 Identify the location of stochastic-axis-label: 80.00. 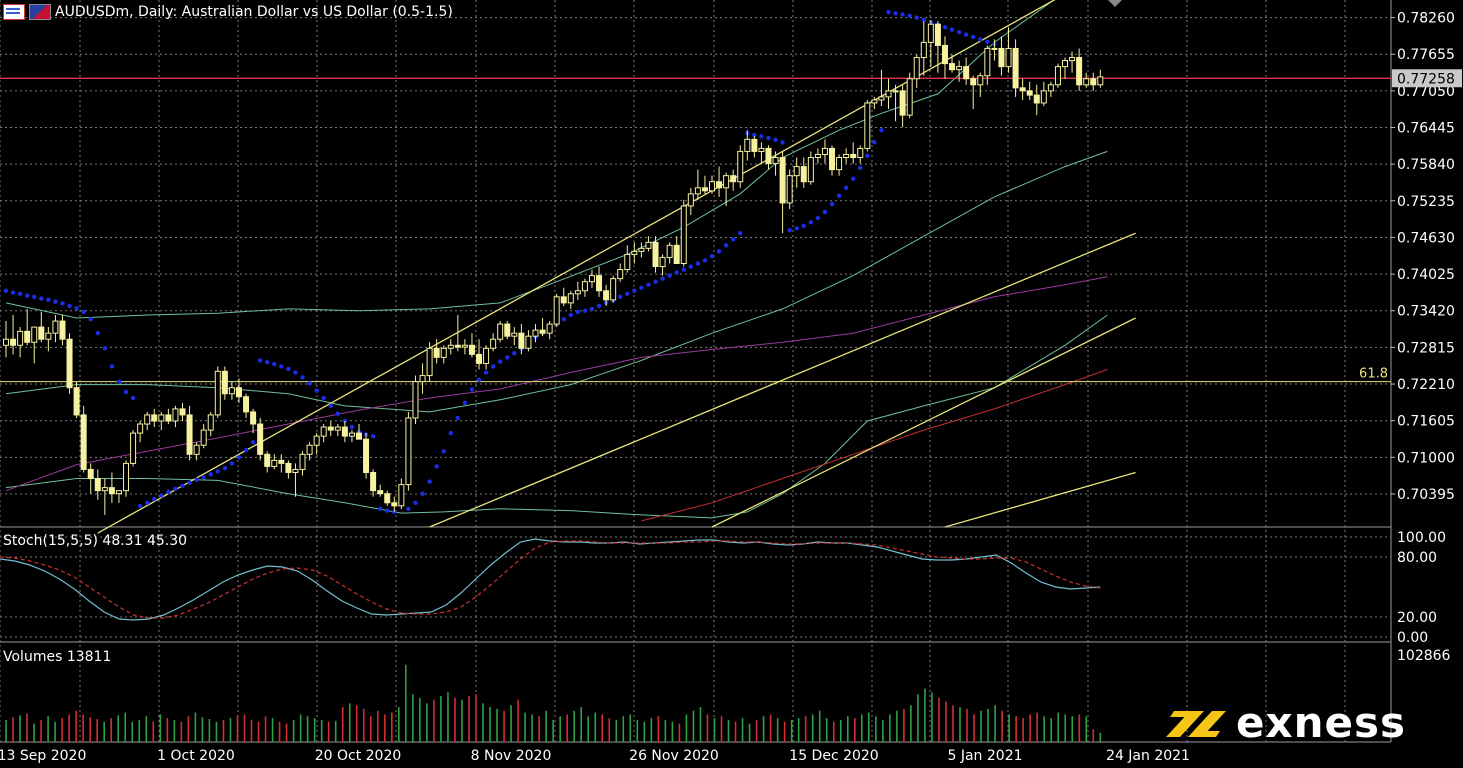
(1417, 558).